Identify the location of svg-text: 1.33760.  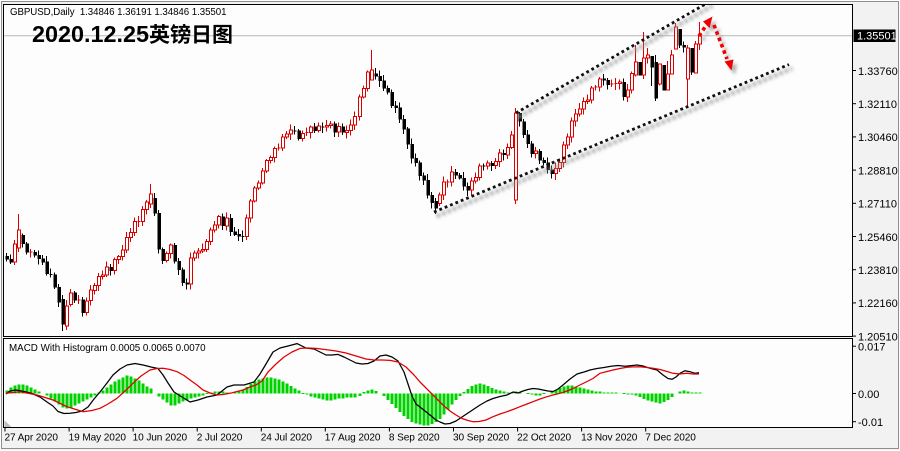
(878, 72).